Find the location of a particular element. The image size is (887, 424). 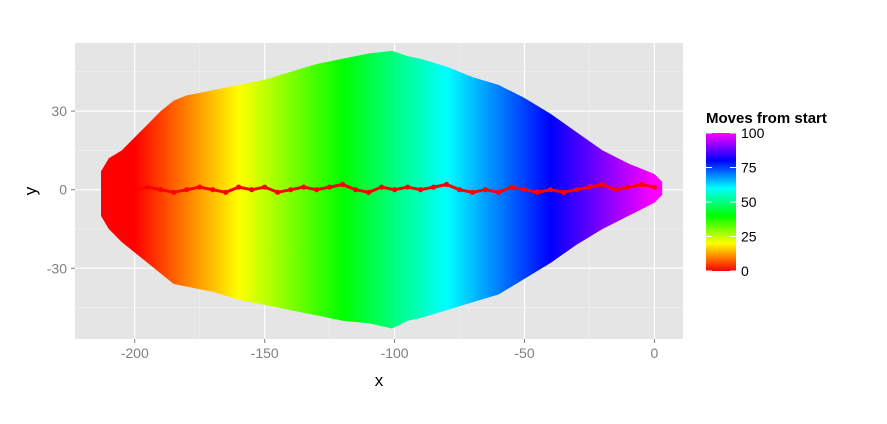

x-tick-label: -200 is located at coordinates (135, 353).